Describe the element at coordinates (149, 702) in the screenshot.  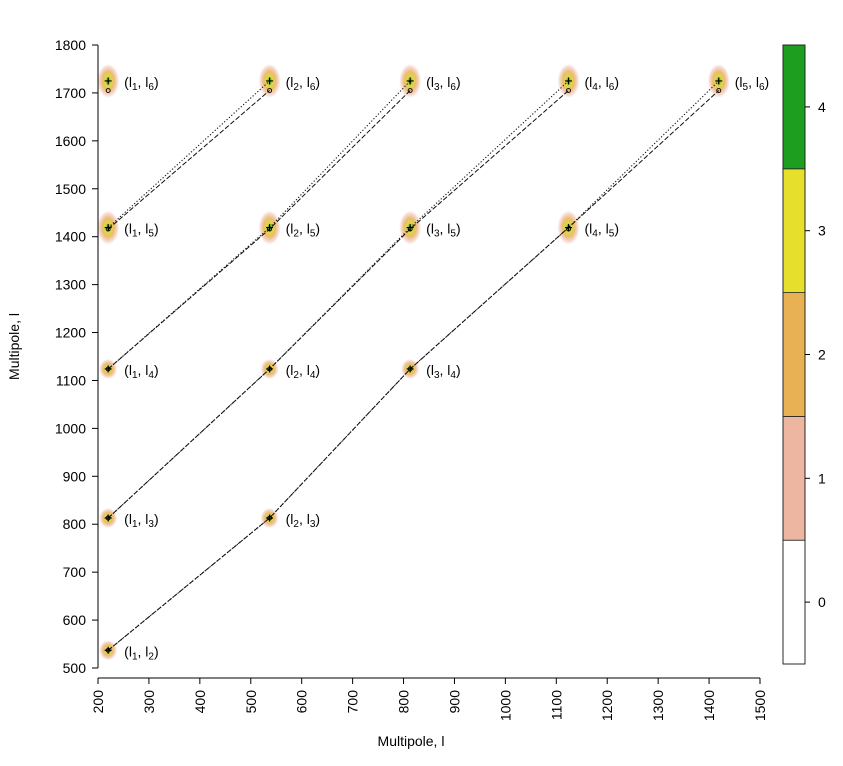
I see `x-tick-label-300: 300` at that location.